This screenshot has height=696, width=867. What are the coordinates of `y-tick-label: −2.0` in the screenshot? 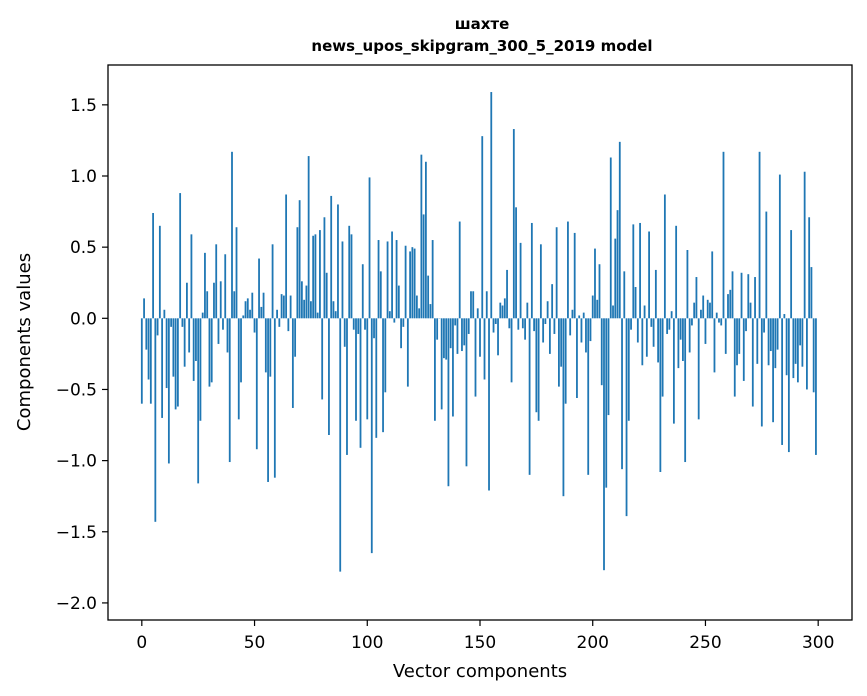 It's located at (76, 604).